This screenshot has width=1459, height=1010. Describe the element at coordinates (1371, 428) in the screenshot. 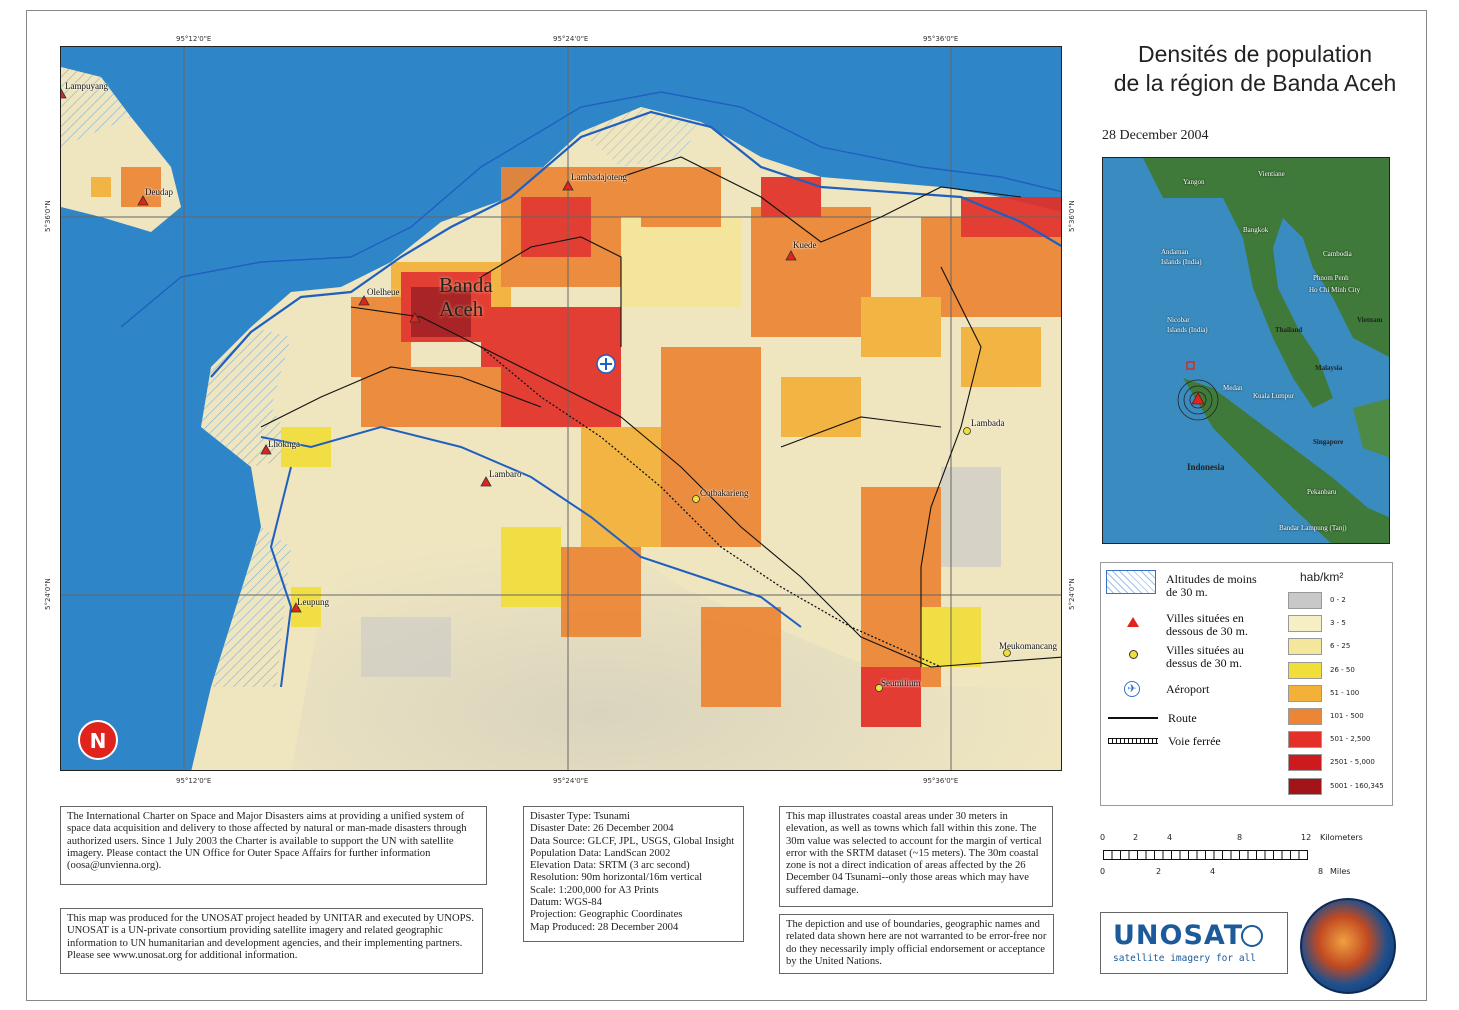

I see `inset-land-borneo` at that location.